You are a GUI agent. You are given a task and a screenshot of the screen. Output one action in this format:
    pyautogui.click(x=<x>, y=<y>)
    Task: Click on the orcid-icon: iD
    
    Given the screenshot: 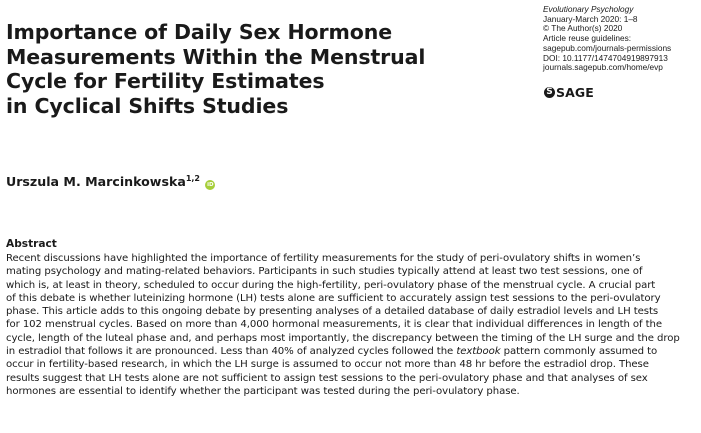 What is the action you would take?
    pyautogui.click(x=210, y=185)
    